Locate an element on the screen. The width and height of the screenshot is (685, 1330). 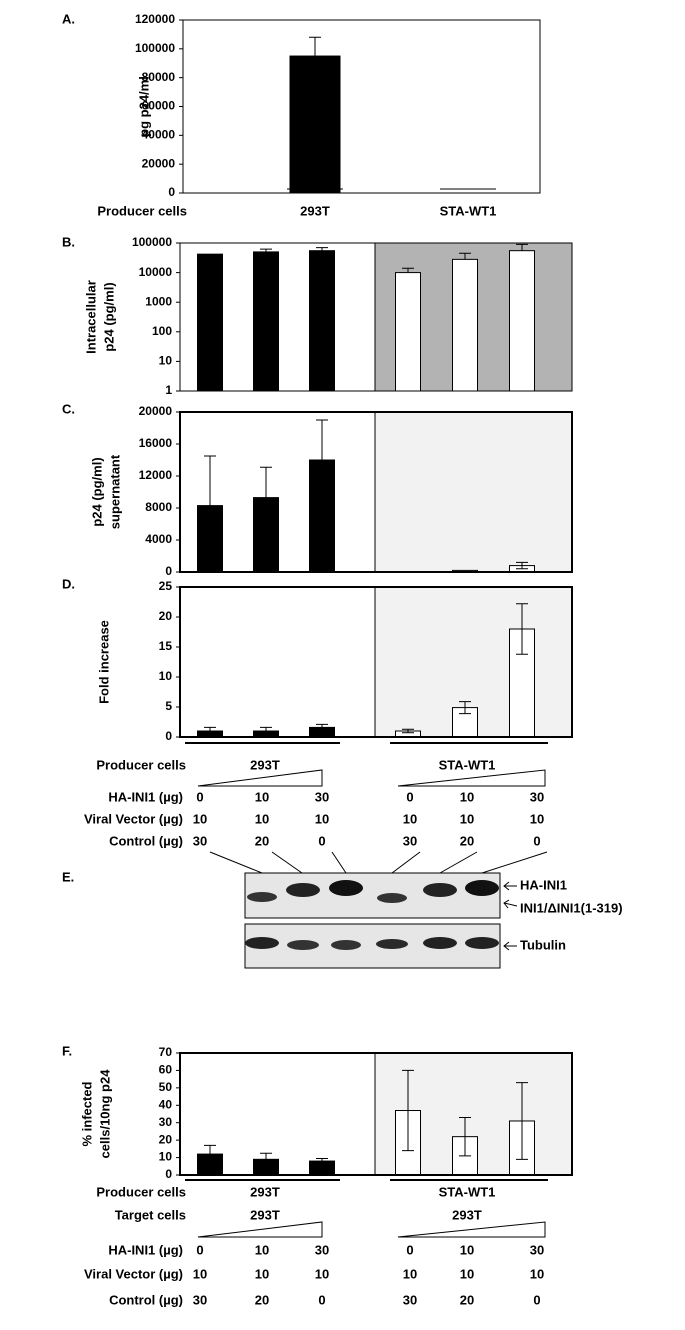
y-tick-label: 8000 is located at coordinates (158, 507).